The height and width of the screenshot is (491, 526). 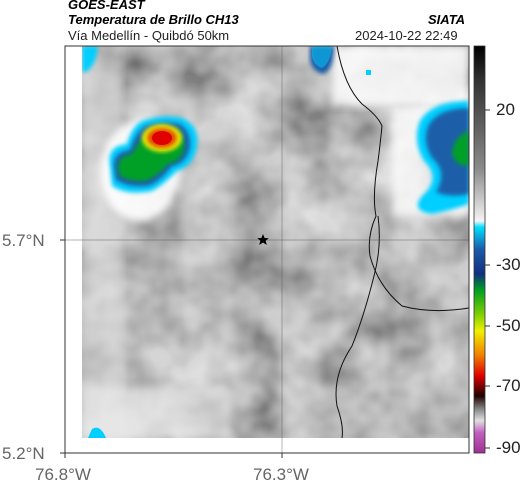 I want to click on satellite-name: GOES-EAST, so click(x=106, y=6).